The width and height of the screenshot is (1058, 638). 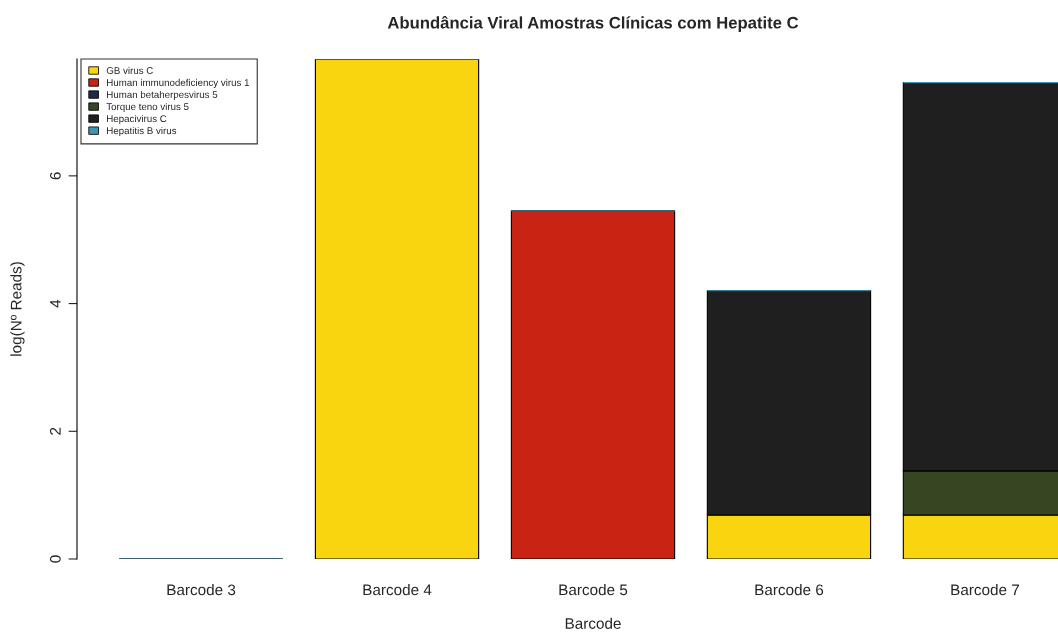 What do you see at coordinates (147, 107) in the screenshot?
I see `legend-label: Torque teno virus 5` at bounding box center [147, 107].